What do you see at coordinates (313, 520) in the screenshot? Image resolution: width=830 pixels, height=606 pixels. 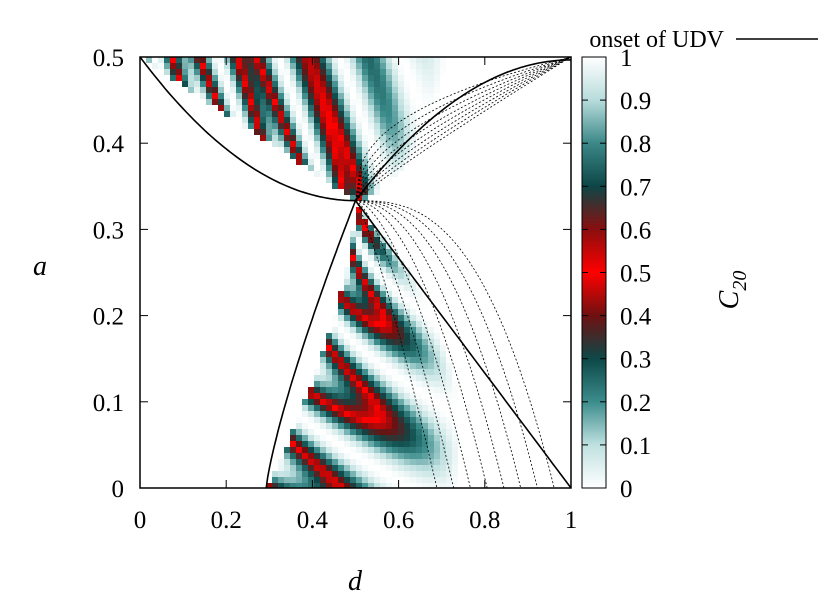 I see `x-tick-label: 0.4` at bounding box center [313, 520].